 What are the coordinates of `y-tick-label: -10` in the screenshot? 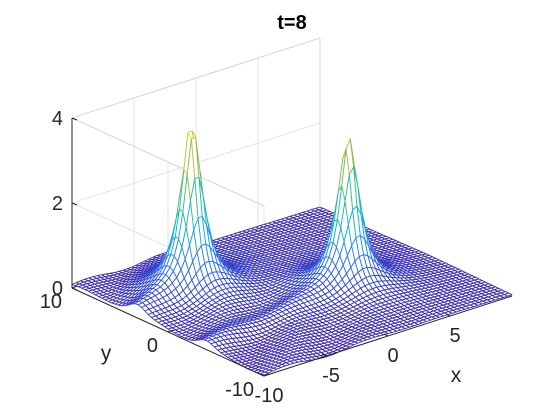 It's located at (239, 390).